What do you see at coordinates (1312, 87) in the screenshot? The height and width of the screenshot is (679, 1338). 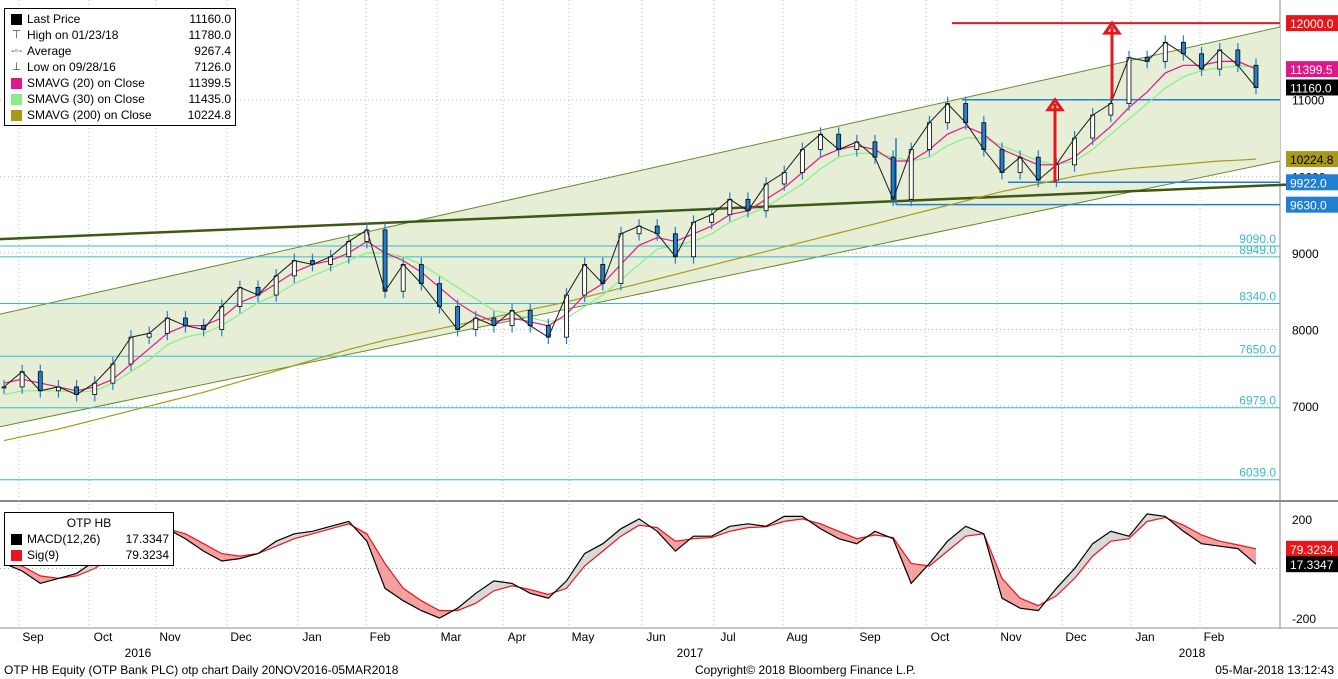 I see `value-tag` at bounding box center [1312, 87].